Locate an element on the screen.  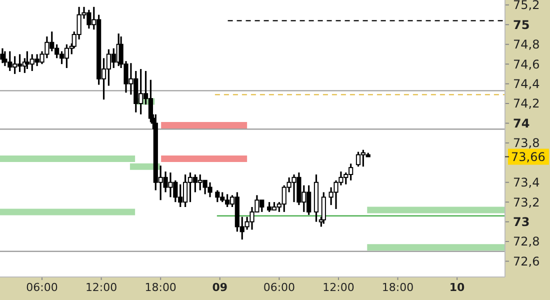
y-tick-label: 73,2 is located at coordinates (526, 202).